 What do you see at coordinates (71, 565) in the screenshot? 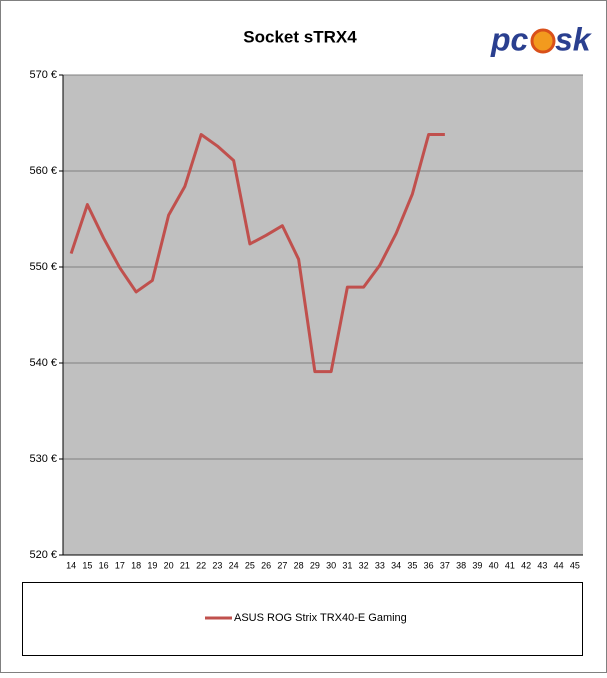
I see `x-tick-label: 14` at bounding box center [71, 565].